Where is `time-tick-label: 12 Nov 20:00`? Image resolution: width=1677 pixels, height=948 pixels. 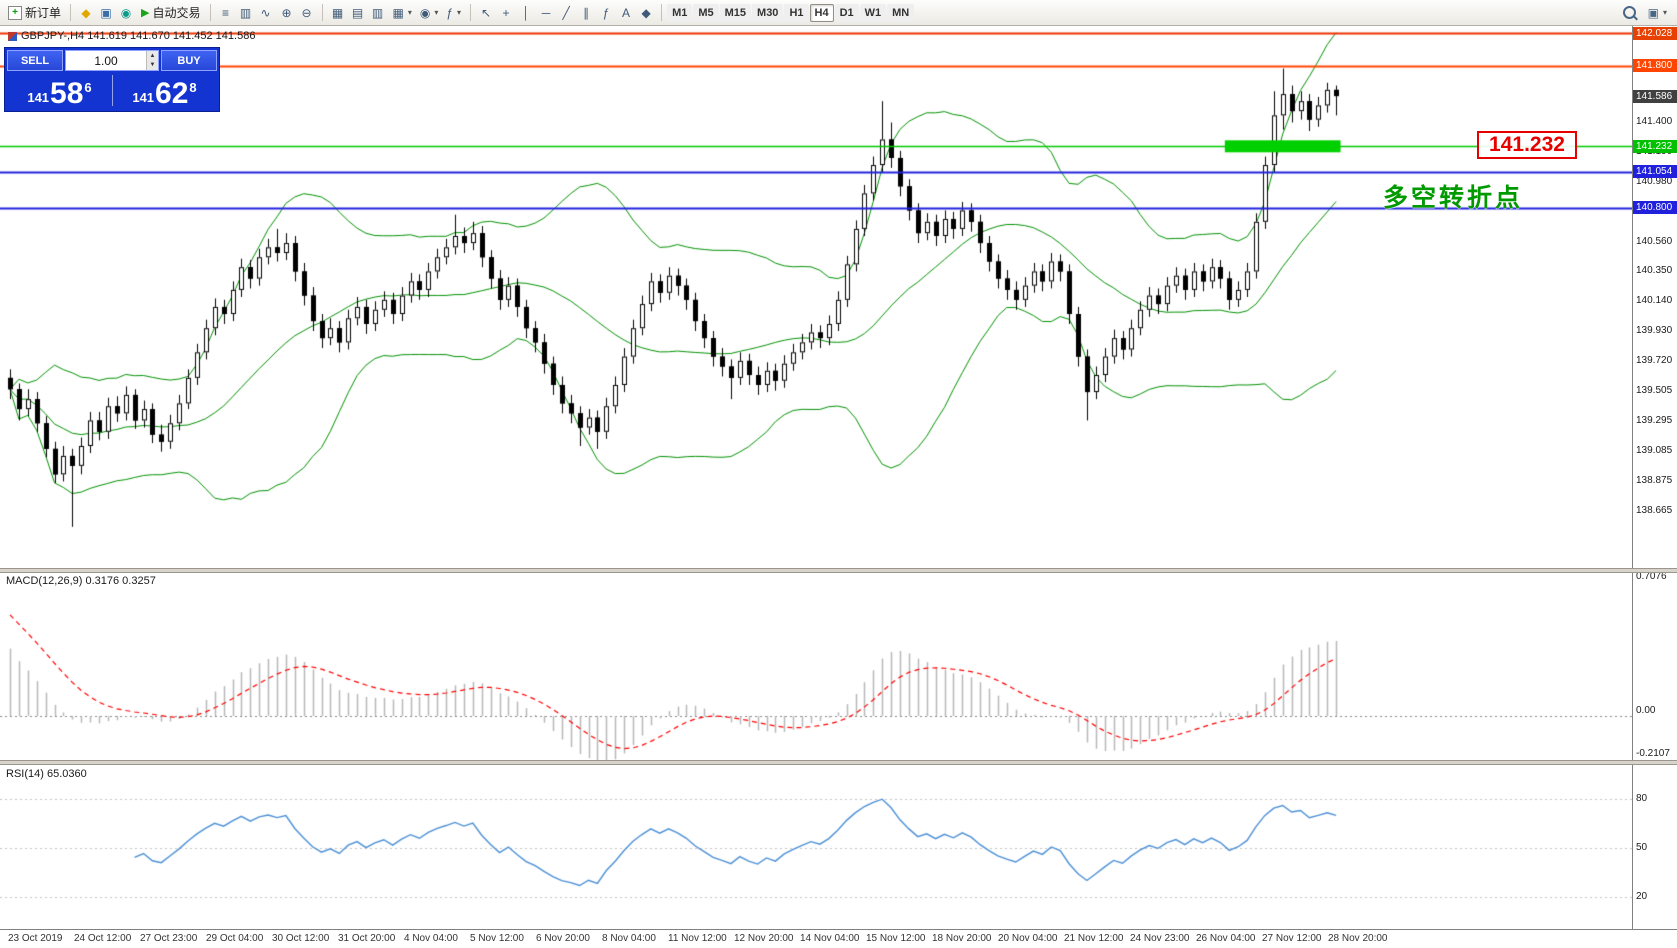 time-tick-label: 12 Nov 20:00 is located at coordinates (764, 938).